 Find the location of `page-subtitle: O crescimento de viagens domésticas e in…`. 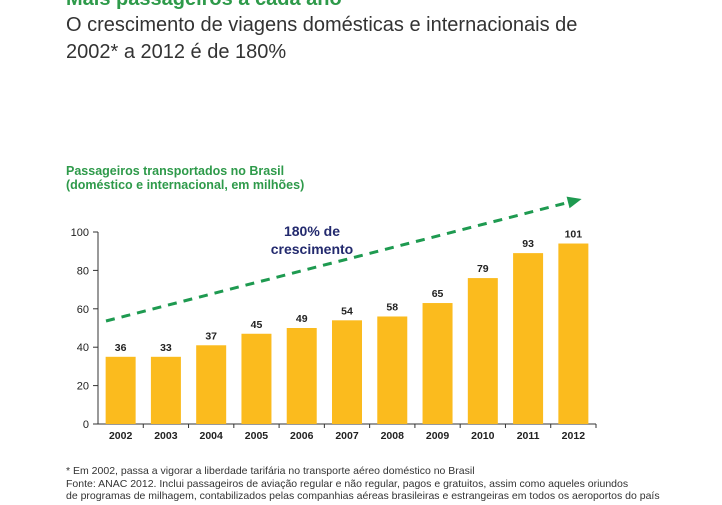

page-subtitle: O crescimento de viagens domésticas e in… is located at coordinates (322, 38).